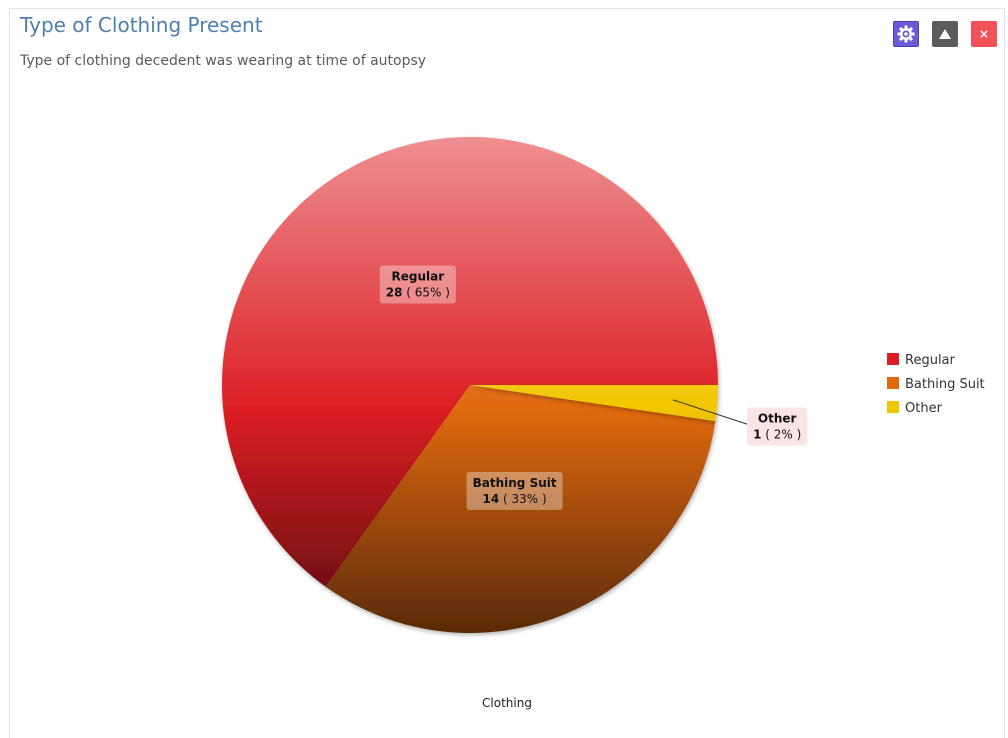 Image resolution: width=1008 pixels, height=738 pixels. Describe the element at coordinates (515, 499) in the screenshot. I see `data-label-value: 14 ( 33% )` at that location.